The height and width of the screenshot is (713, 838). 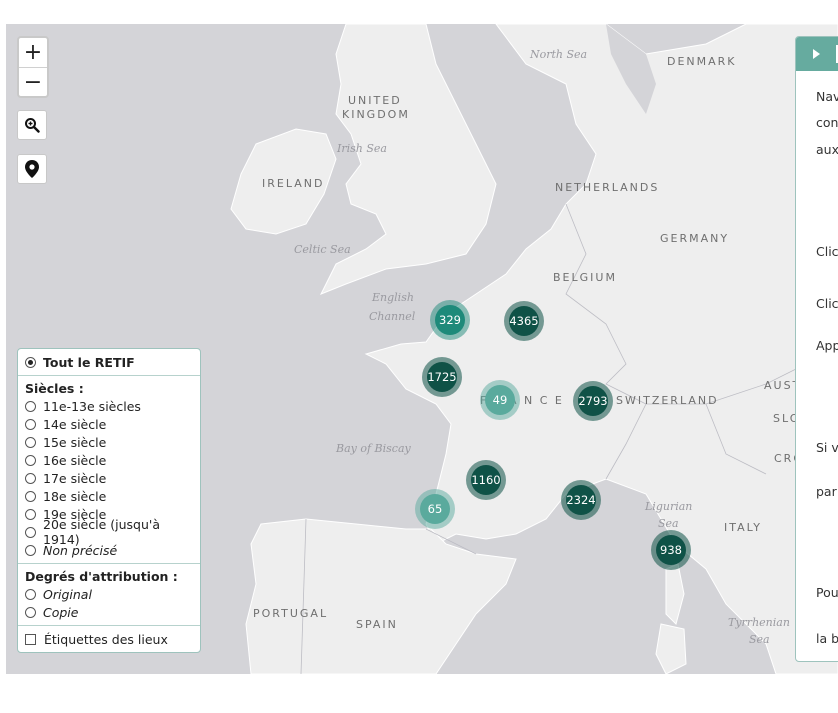 I want to click on century-option: 14e siècle, so click(x=109, y=424).